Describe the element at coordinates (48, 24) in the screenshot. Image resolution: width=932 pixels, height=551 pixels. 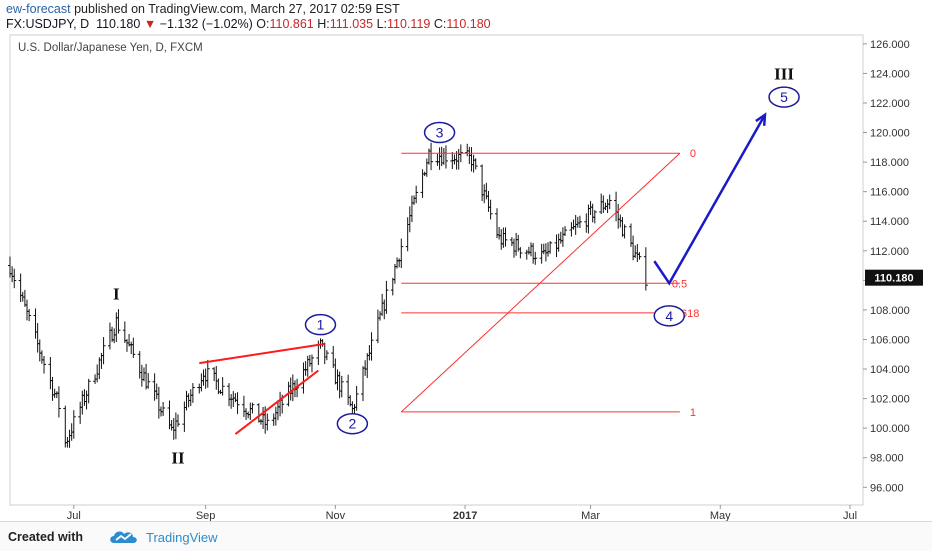
I see `symbol-name: FX:USDJPY, D` at that location.